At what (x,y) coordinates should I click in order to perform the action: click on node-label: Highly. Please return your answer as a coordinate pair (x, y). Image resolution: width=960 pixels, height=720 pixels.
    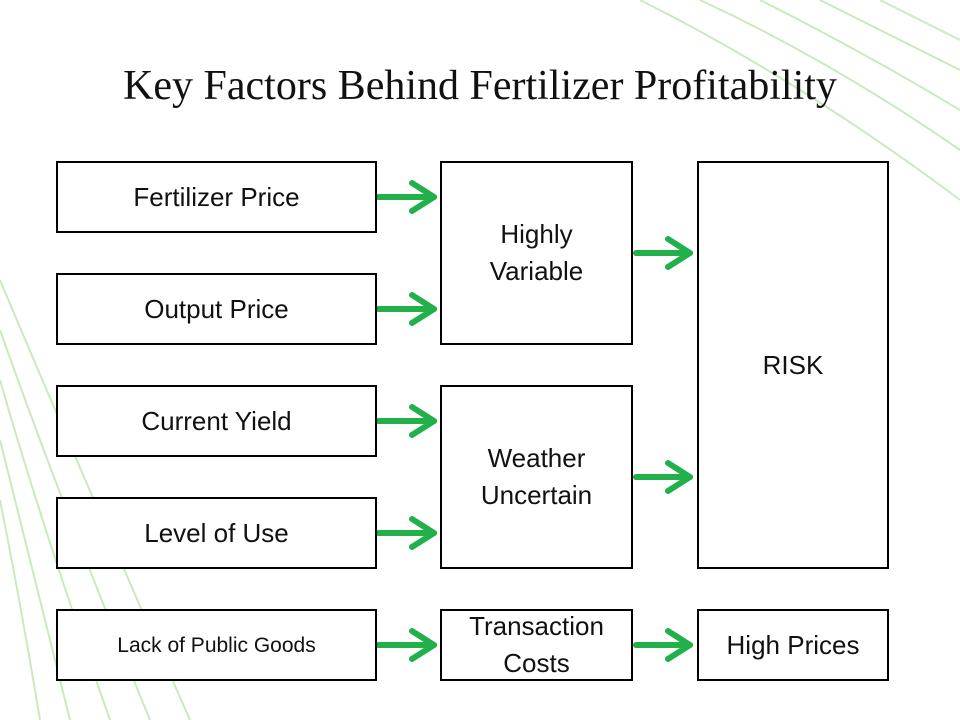
    Looking at the image, I should click on (536, 234).